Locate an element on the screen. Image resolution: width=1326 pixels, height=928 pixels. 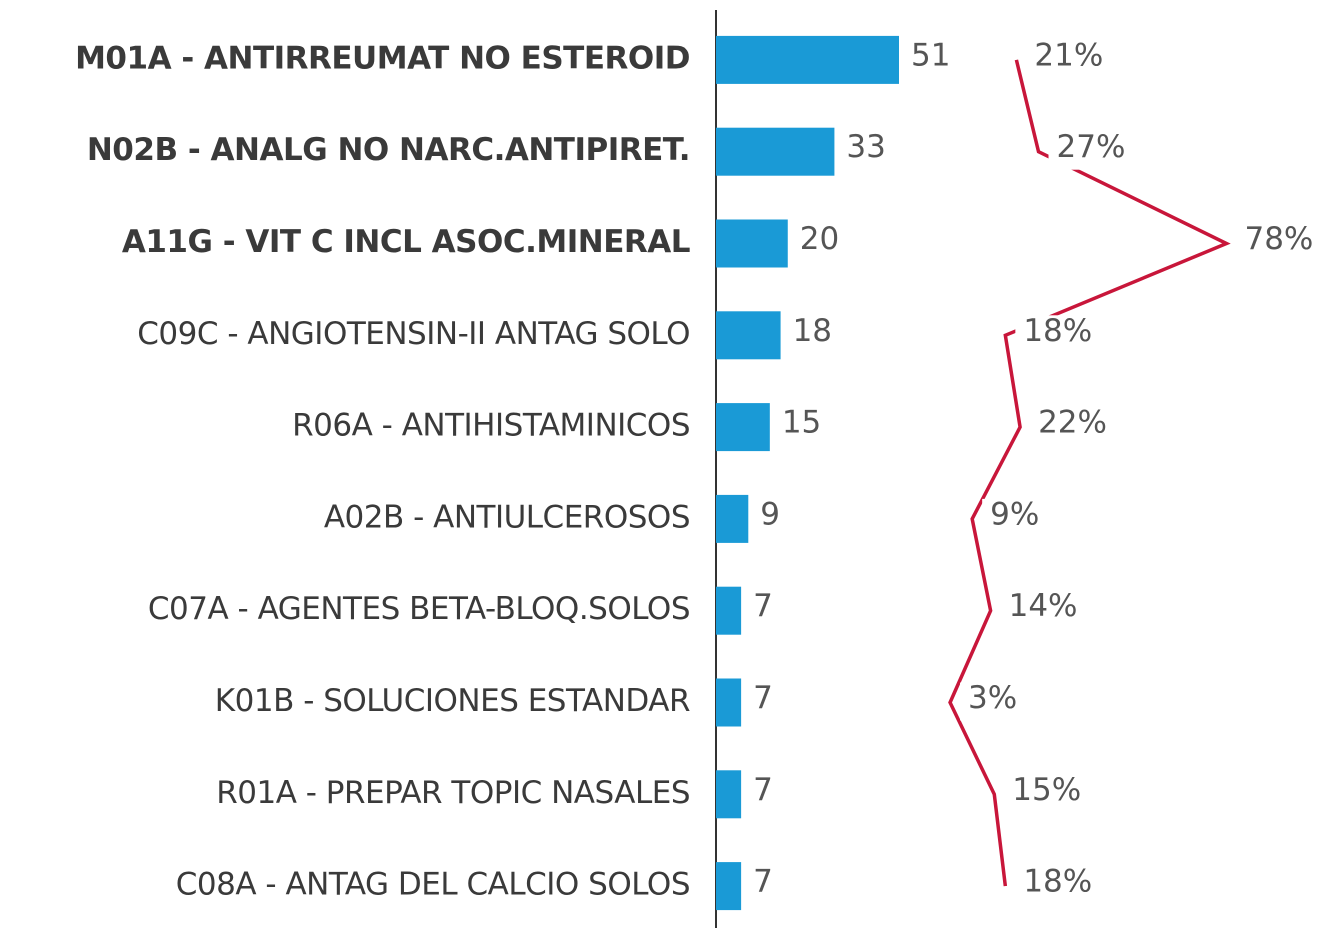
data-label: 33 is located at coordinates (865, 147).